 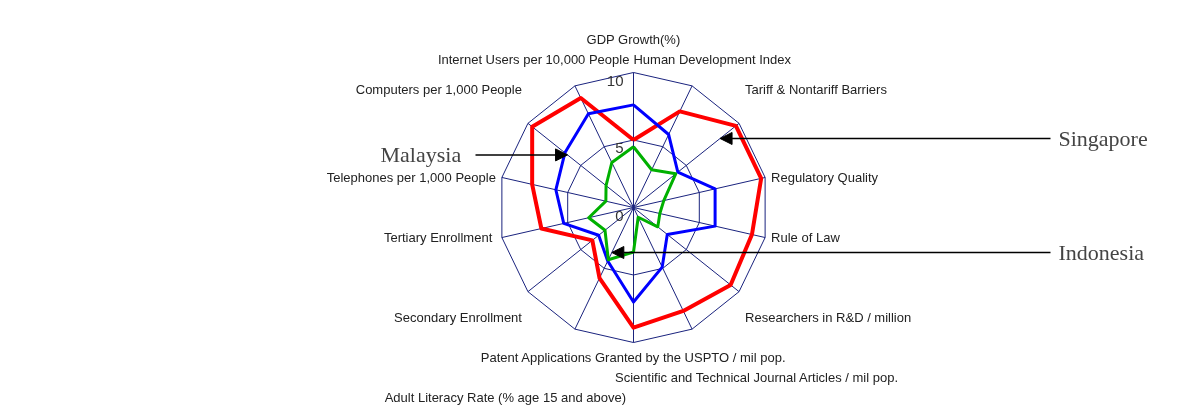 I want to click on y-tick-label: 10, so click(x=615, y=80).